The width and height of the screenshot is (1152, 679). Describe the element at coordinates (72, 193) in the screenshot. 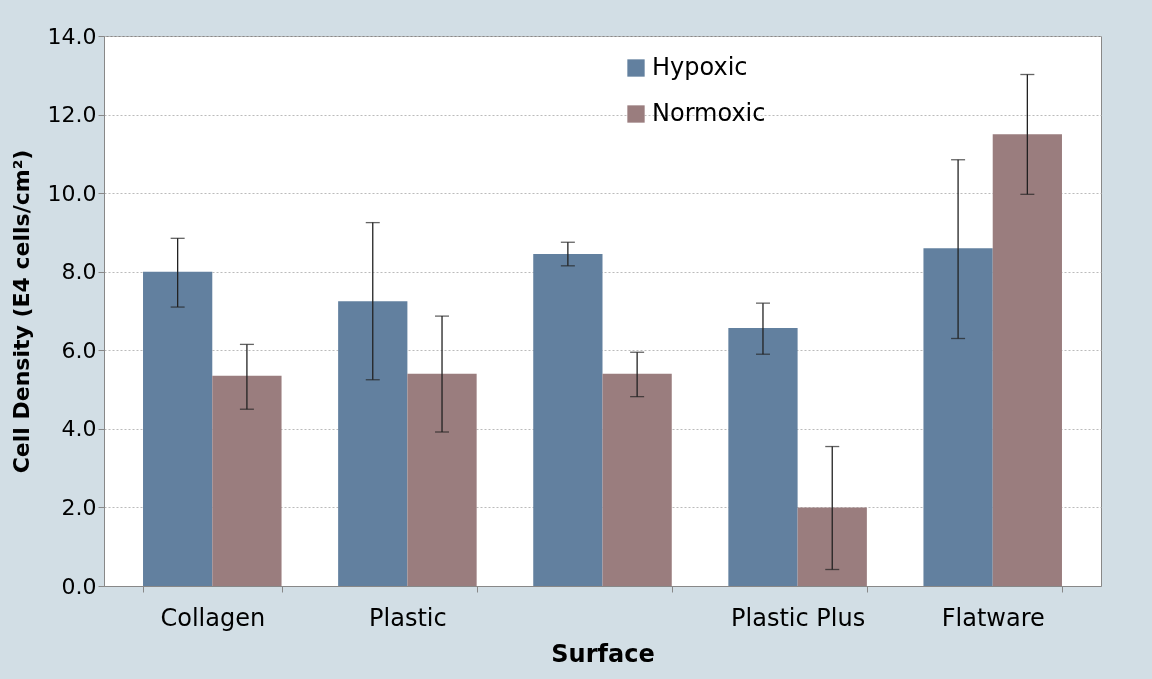

I see `y-tick-label: 10.0` at that location.